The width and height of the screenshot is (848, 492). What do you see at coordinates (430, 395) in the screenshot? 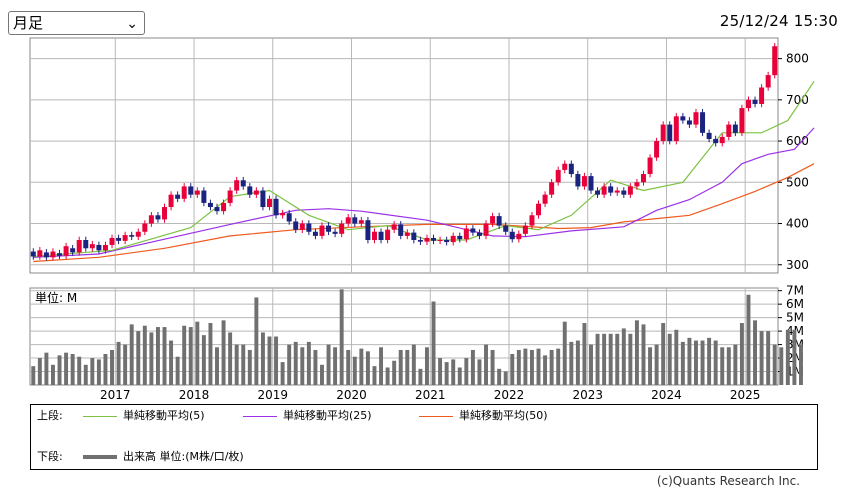
I see `x-tick-label: 2021` at bounding box center [430, 395].